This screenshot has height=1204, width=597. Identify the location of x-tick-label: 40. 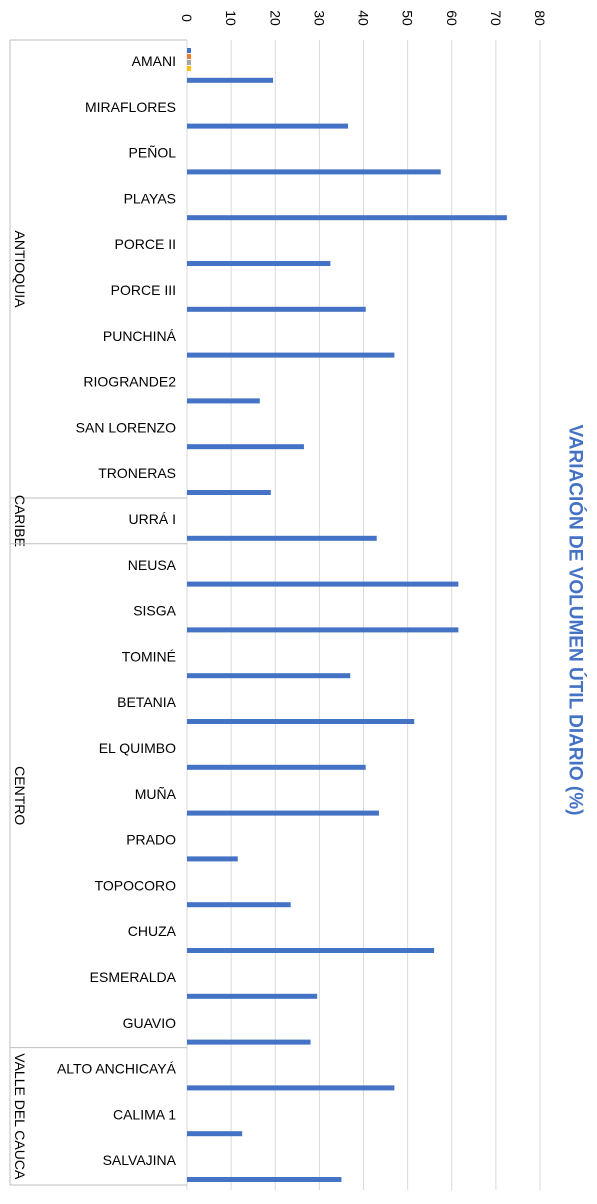
(364, 18).